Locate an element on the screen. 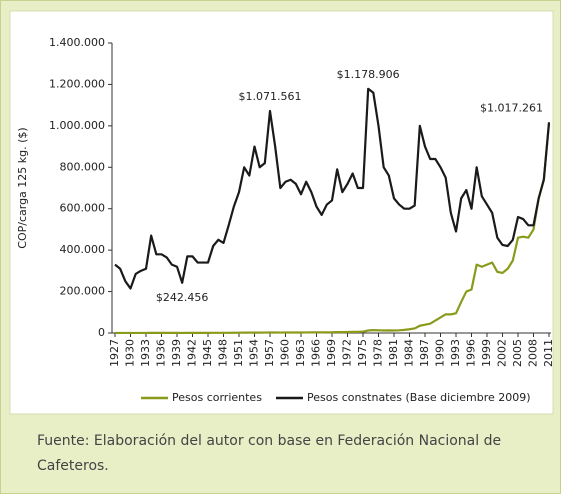 The height and width of the screenshot is (494, 561). x-tick-label: 1987 is located at coordinates (424, 353).